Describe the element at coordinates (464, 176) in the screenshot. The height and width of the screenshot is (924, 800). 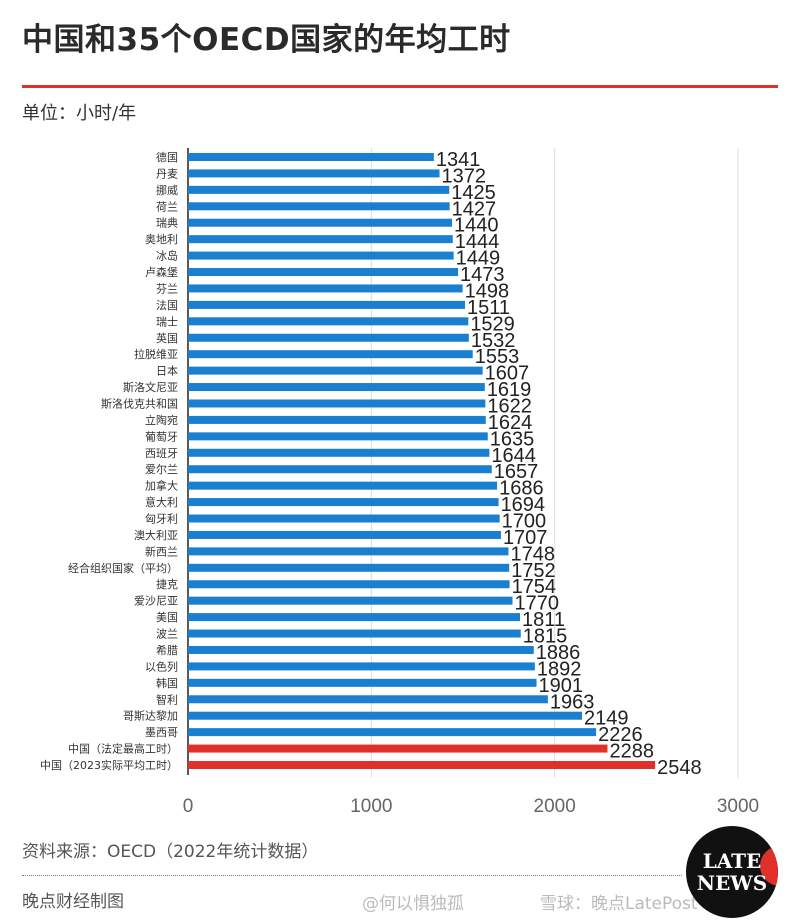
I see `value-label: 1372` at that location.